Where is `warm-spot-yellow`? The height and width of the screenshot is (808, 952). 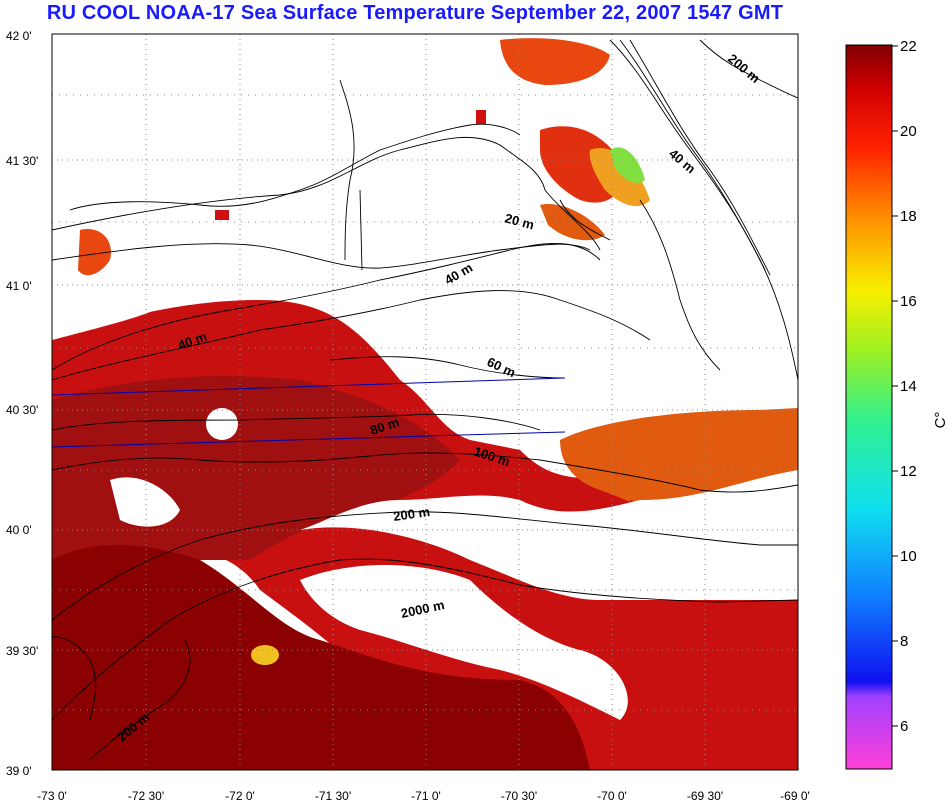 warm-spot-yellow is located at coordinates (265, 655).